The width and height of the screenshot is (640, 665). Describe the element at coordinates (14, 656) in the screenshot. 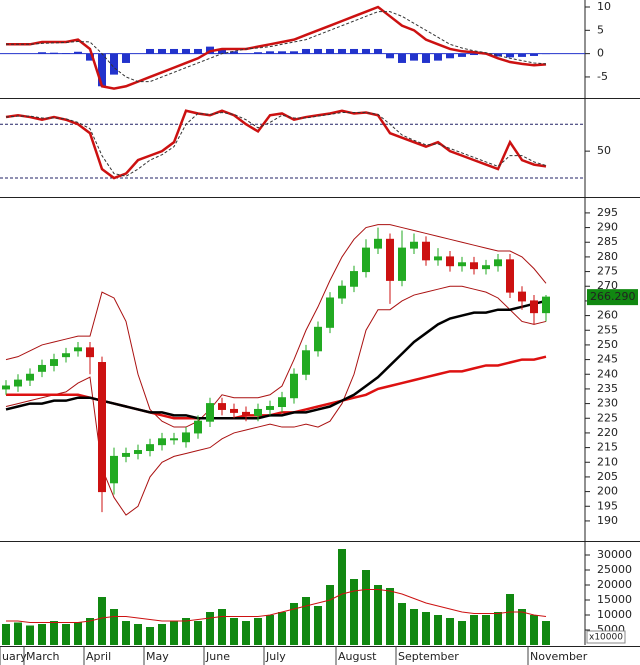

I see `x-tick-label: uary` at that location.